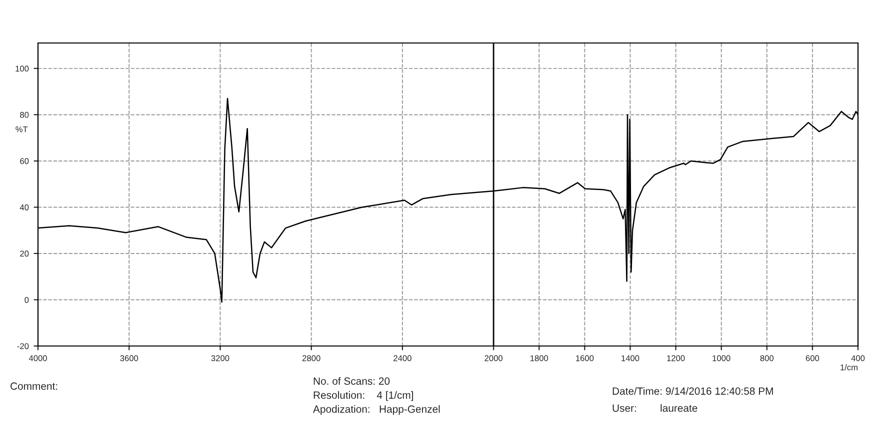 This screenshot has width=875, height=422. What do you see at coordinates (363, 396) in the screenshot?
I see `text: Resolution: 4 [1/cm]` at bounding box center [363, 396].